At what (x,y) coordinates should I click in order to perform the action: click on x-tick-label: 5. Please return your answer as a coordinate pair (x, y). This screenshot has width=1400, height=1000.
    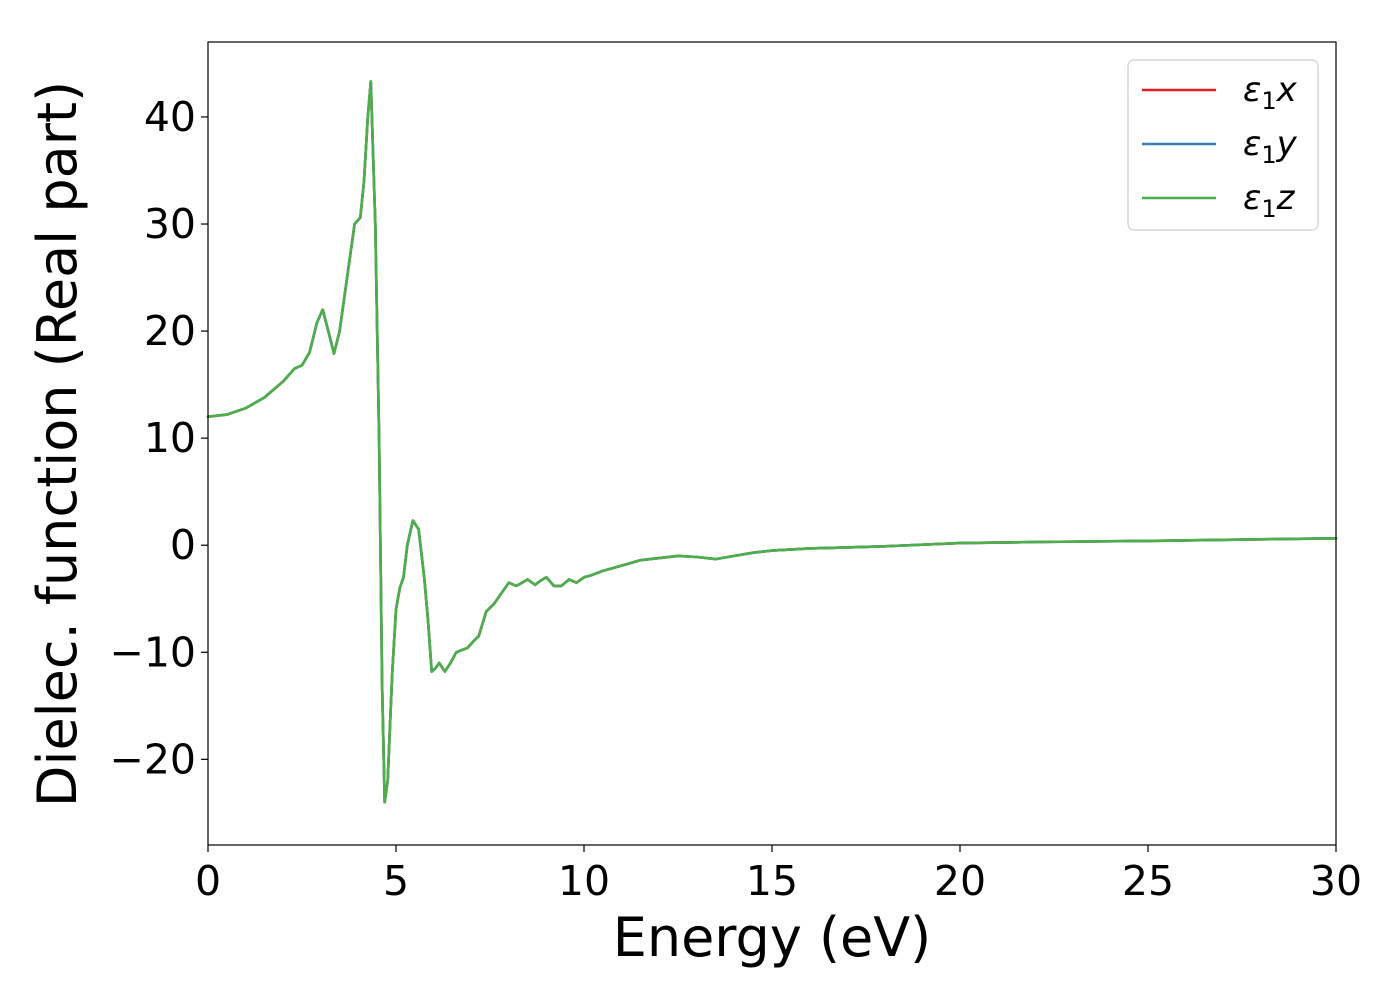
    Looking at the image, I should click on (396, 881).